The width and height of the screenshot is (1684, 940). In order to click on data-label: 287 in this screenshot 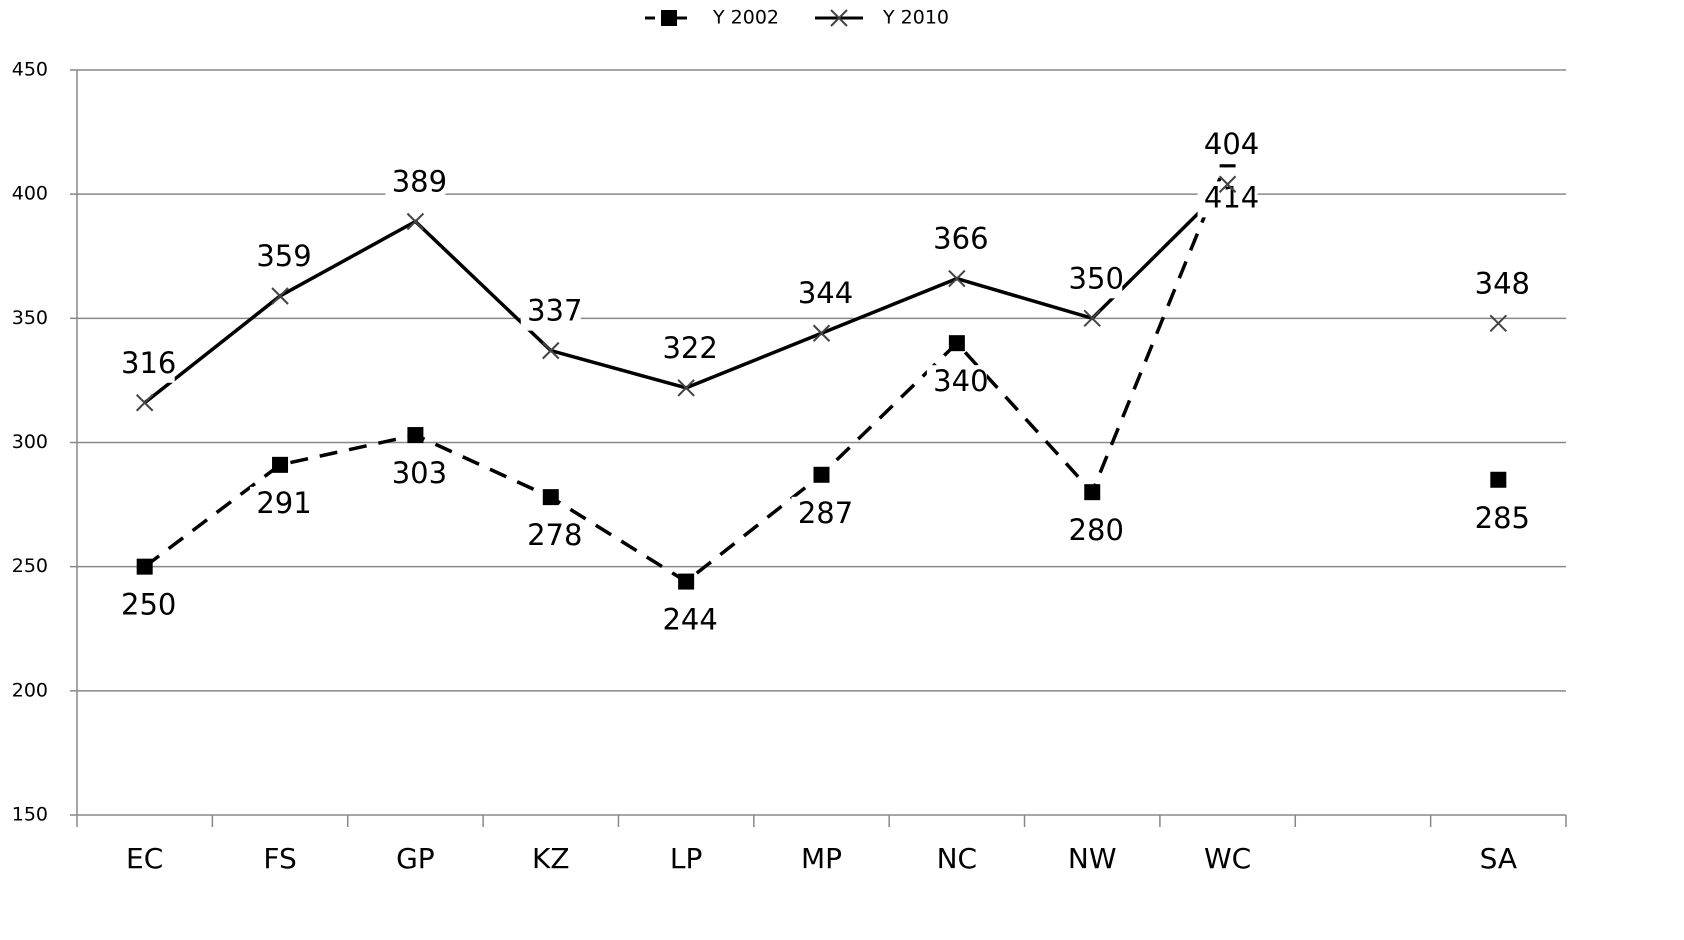, I will do `click(825, 513)`.